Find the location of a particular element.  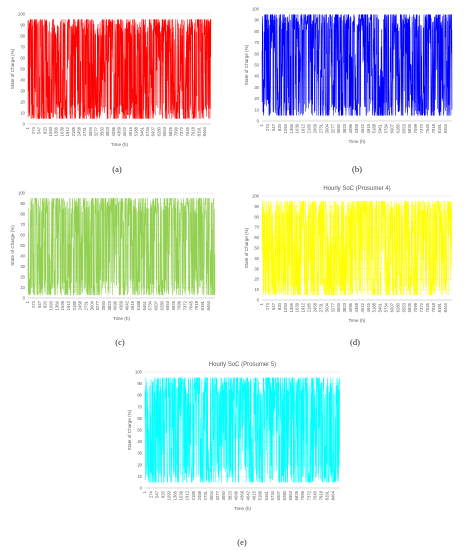

x-tick-label: 274 is located at coordinates (33, 304).